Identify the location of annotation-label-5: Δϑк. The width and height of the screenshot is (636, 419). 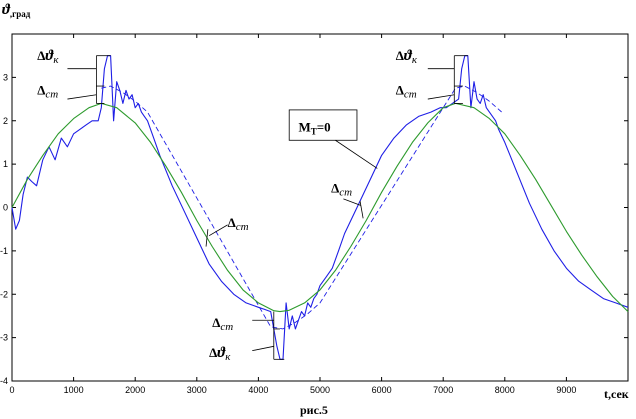
(220, 354).